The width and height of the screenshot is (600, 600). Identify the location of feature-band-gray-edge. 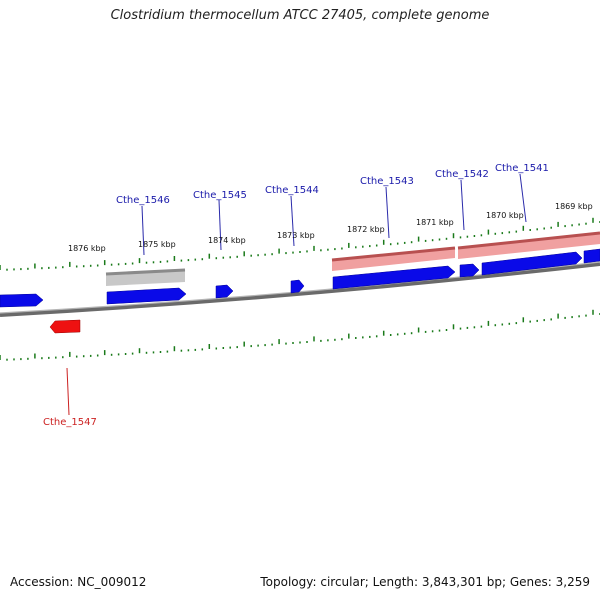
(145, 272).